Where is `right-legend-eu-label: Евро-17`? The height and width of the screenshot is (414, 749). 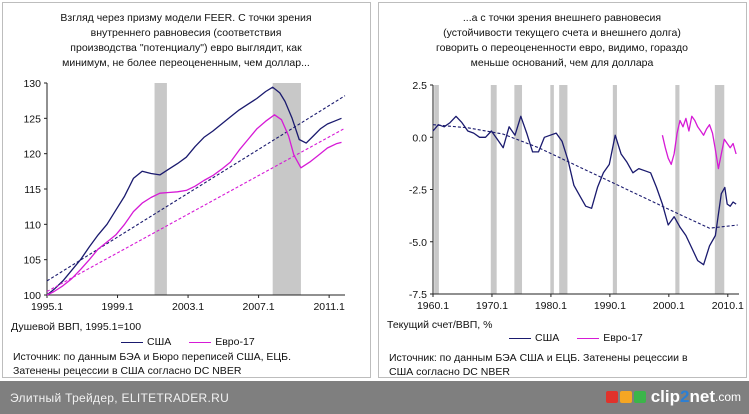
right-legend-eu-label: Евро-17 is located at coordinates (623, 338).